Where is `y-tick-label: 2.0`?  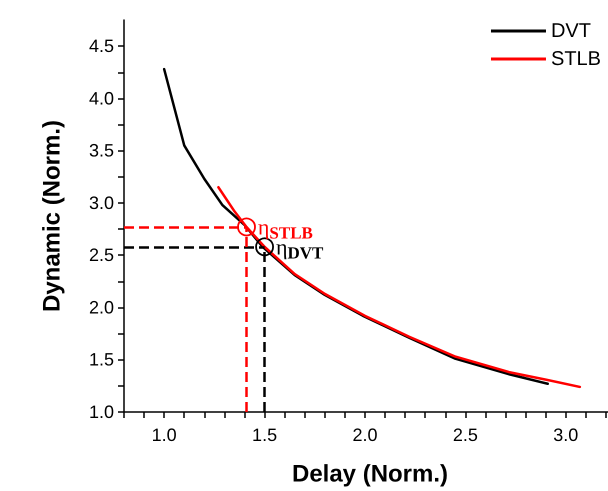
y-tick-label: 2.0 is located at coordinates (101, 307).